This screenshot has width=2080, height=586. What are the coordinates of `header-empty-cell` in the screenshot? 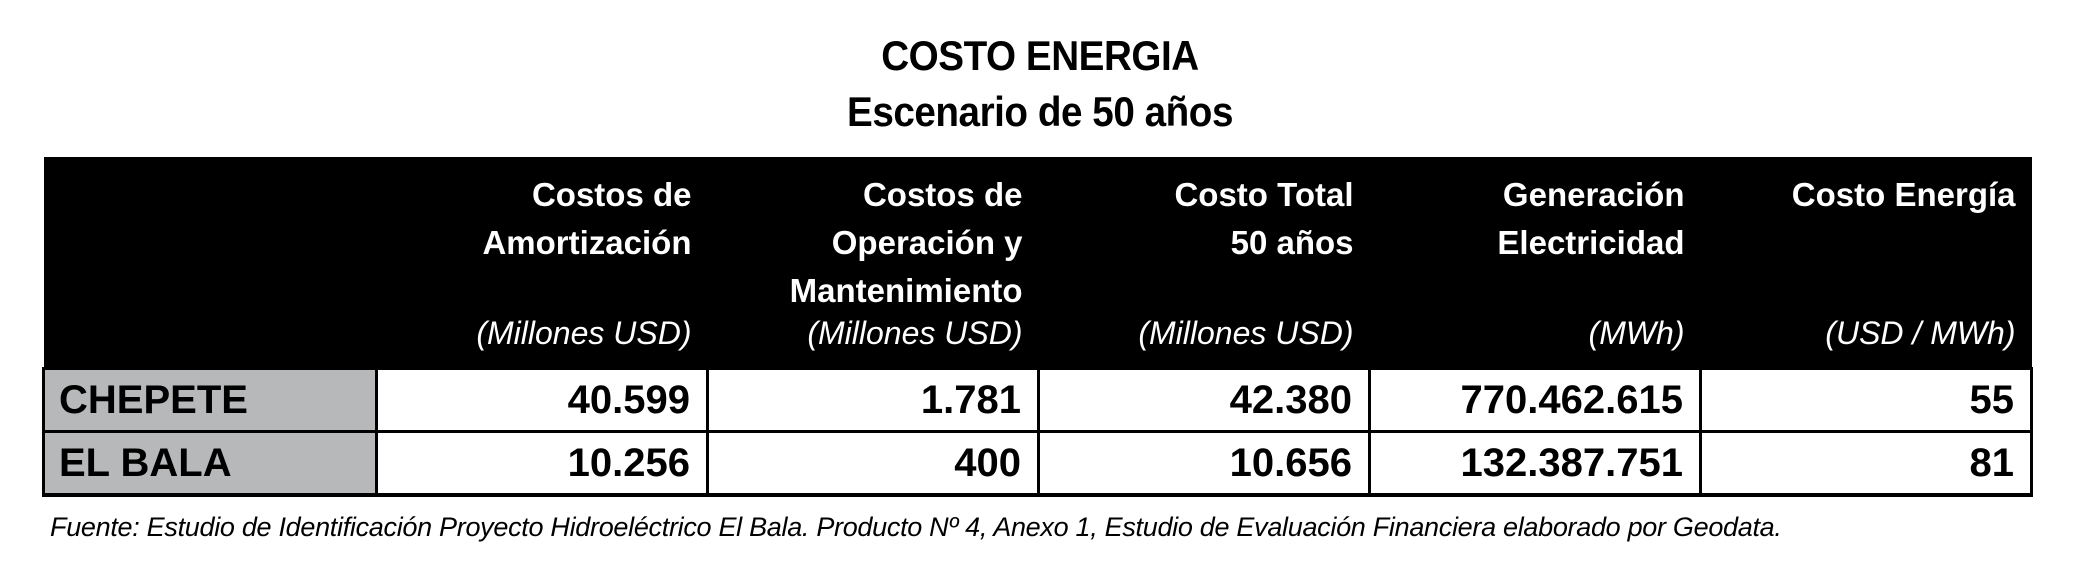 It's located at (210, 263).